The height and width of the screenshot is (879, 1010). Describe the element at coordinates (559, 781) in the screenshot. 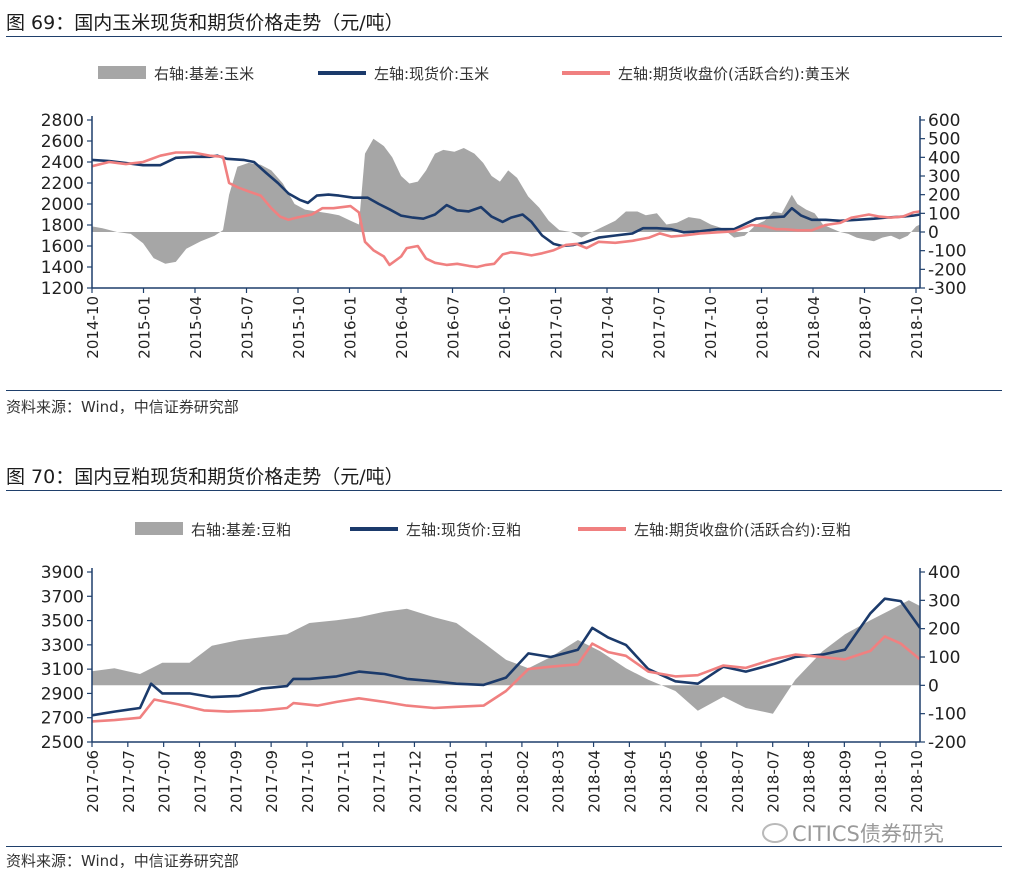

I see `x-tick-label: 2018-03` at that location.